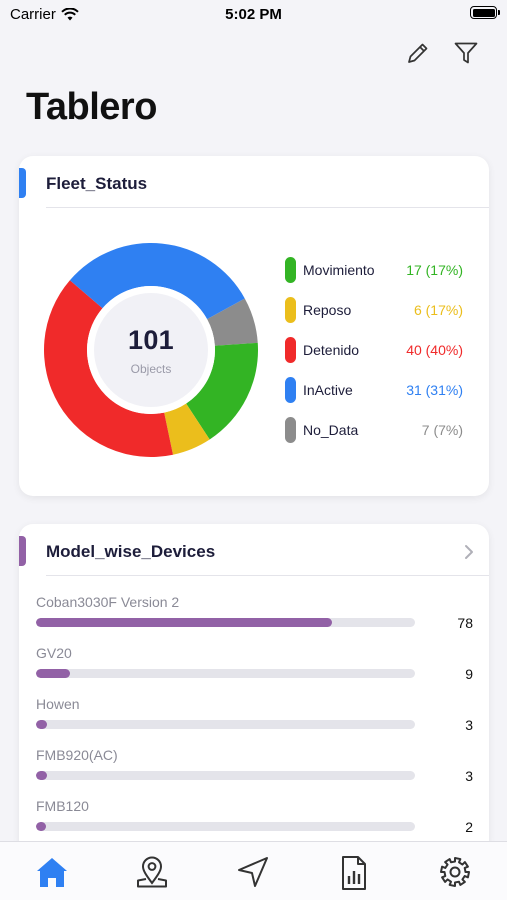  I want to click on donut-segment-reposo, so click(187, 429).